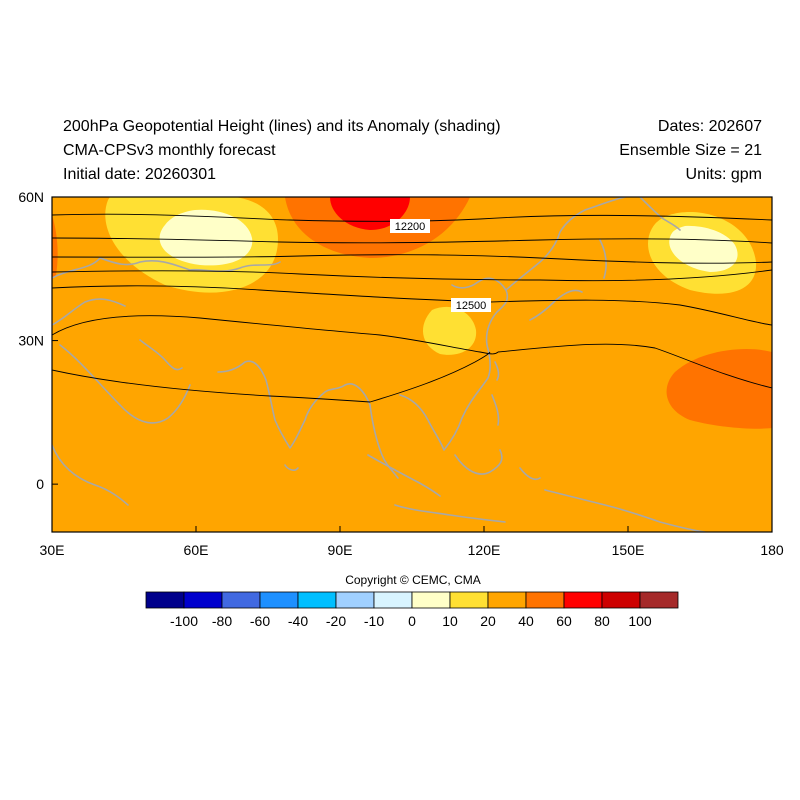 This screenshot has height=800, width=800. I want to click on y-tick-label: 30N, so click(31, 341).